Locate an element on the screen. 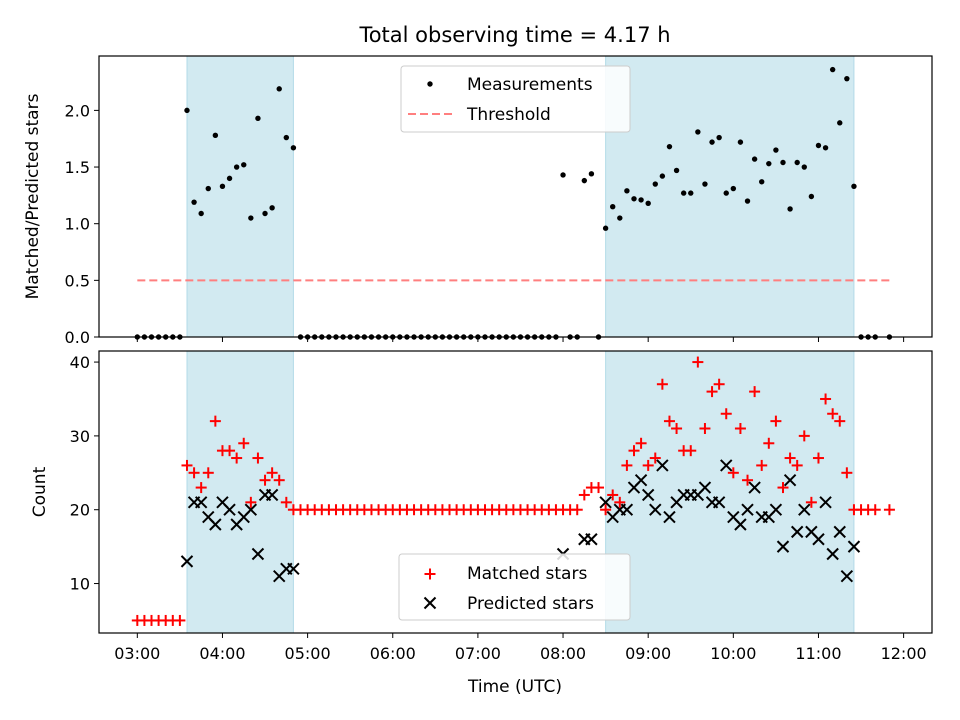 The height and width of the screenshot is (720, 960). x-tick-label: 03:00 is located at coordinates (137, 653).